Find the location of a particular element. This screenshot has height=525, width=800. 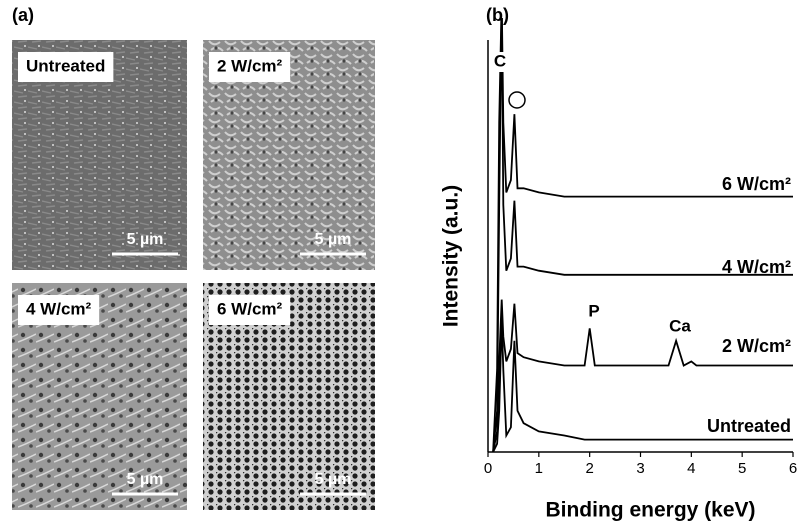

peak-marker is located at coordinates (517, 100).